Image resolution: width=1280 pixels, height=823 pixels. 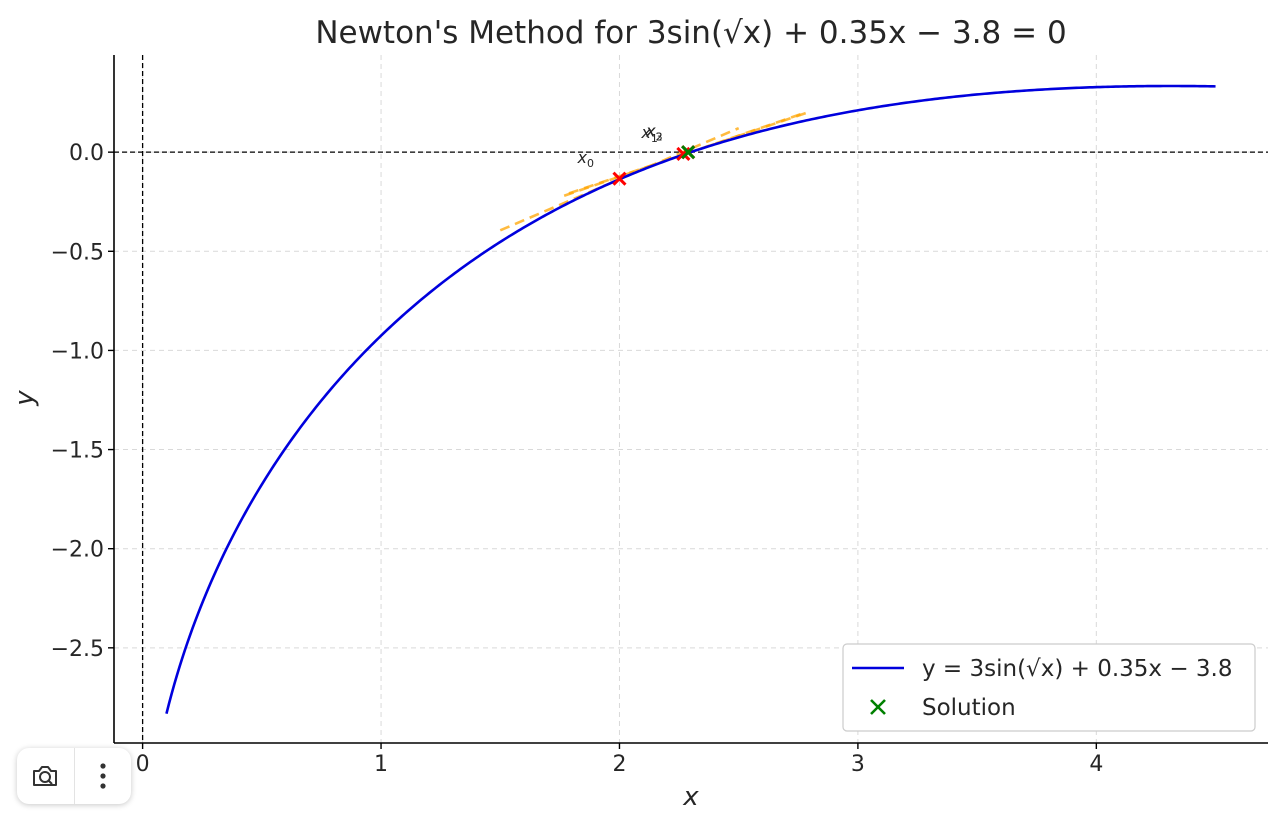 I want to click on toolbar-divider, so click(x=74, y=776).